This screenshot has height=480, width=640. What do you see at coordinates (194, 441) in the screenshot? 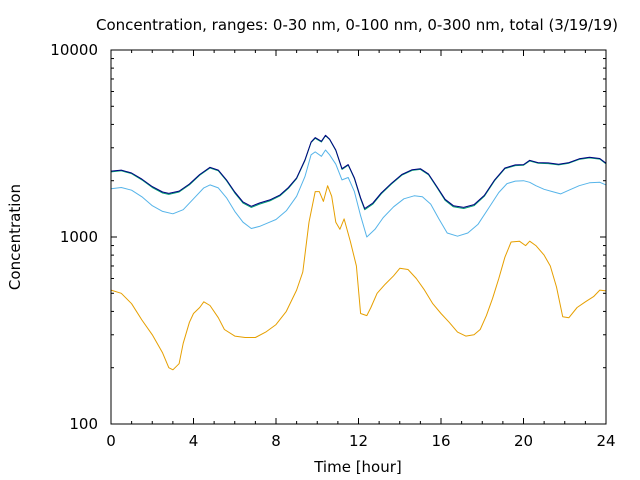
I see `x-tick-label: 4` at bounding box center [194, 441].